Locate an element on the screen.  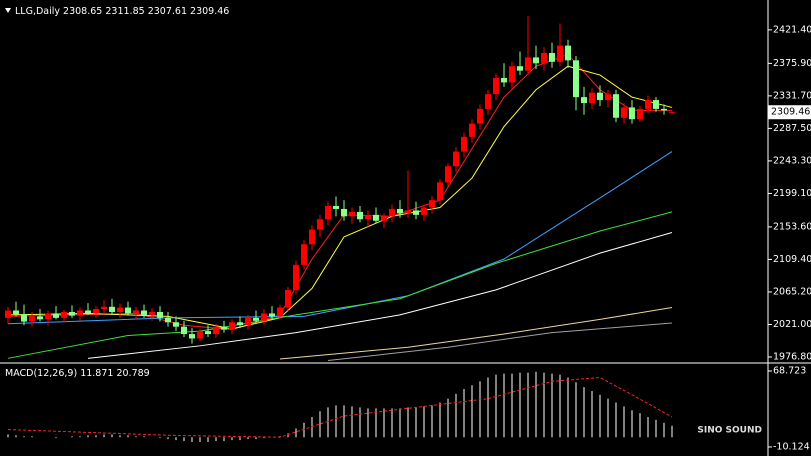
y-tick-label: 2065.20 is located at coordinates (792, 291).